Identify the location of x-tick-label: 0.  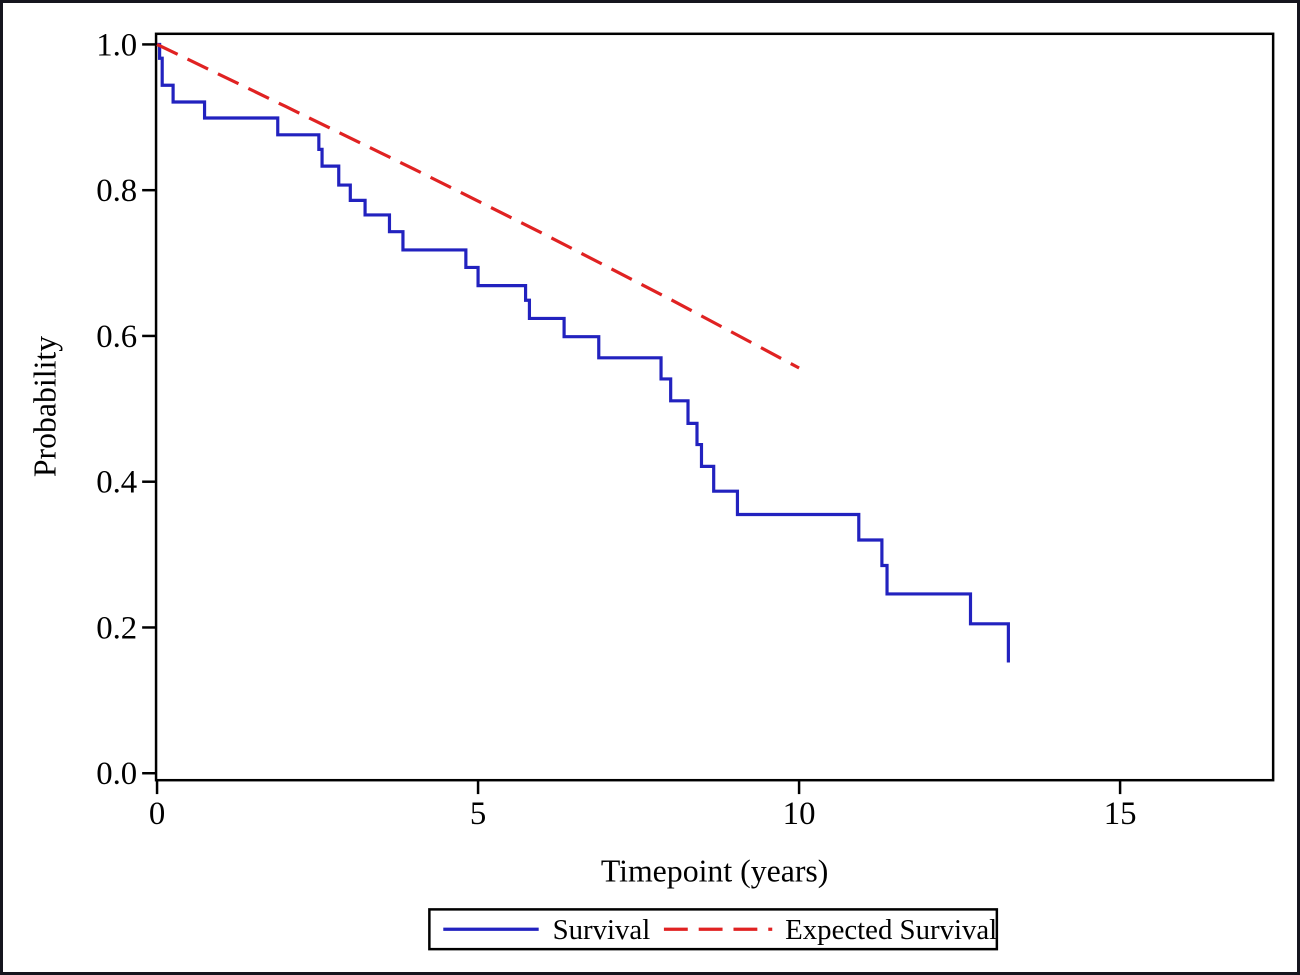
(157, 814).